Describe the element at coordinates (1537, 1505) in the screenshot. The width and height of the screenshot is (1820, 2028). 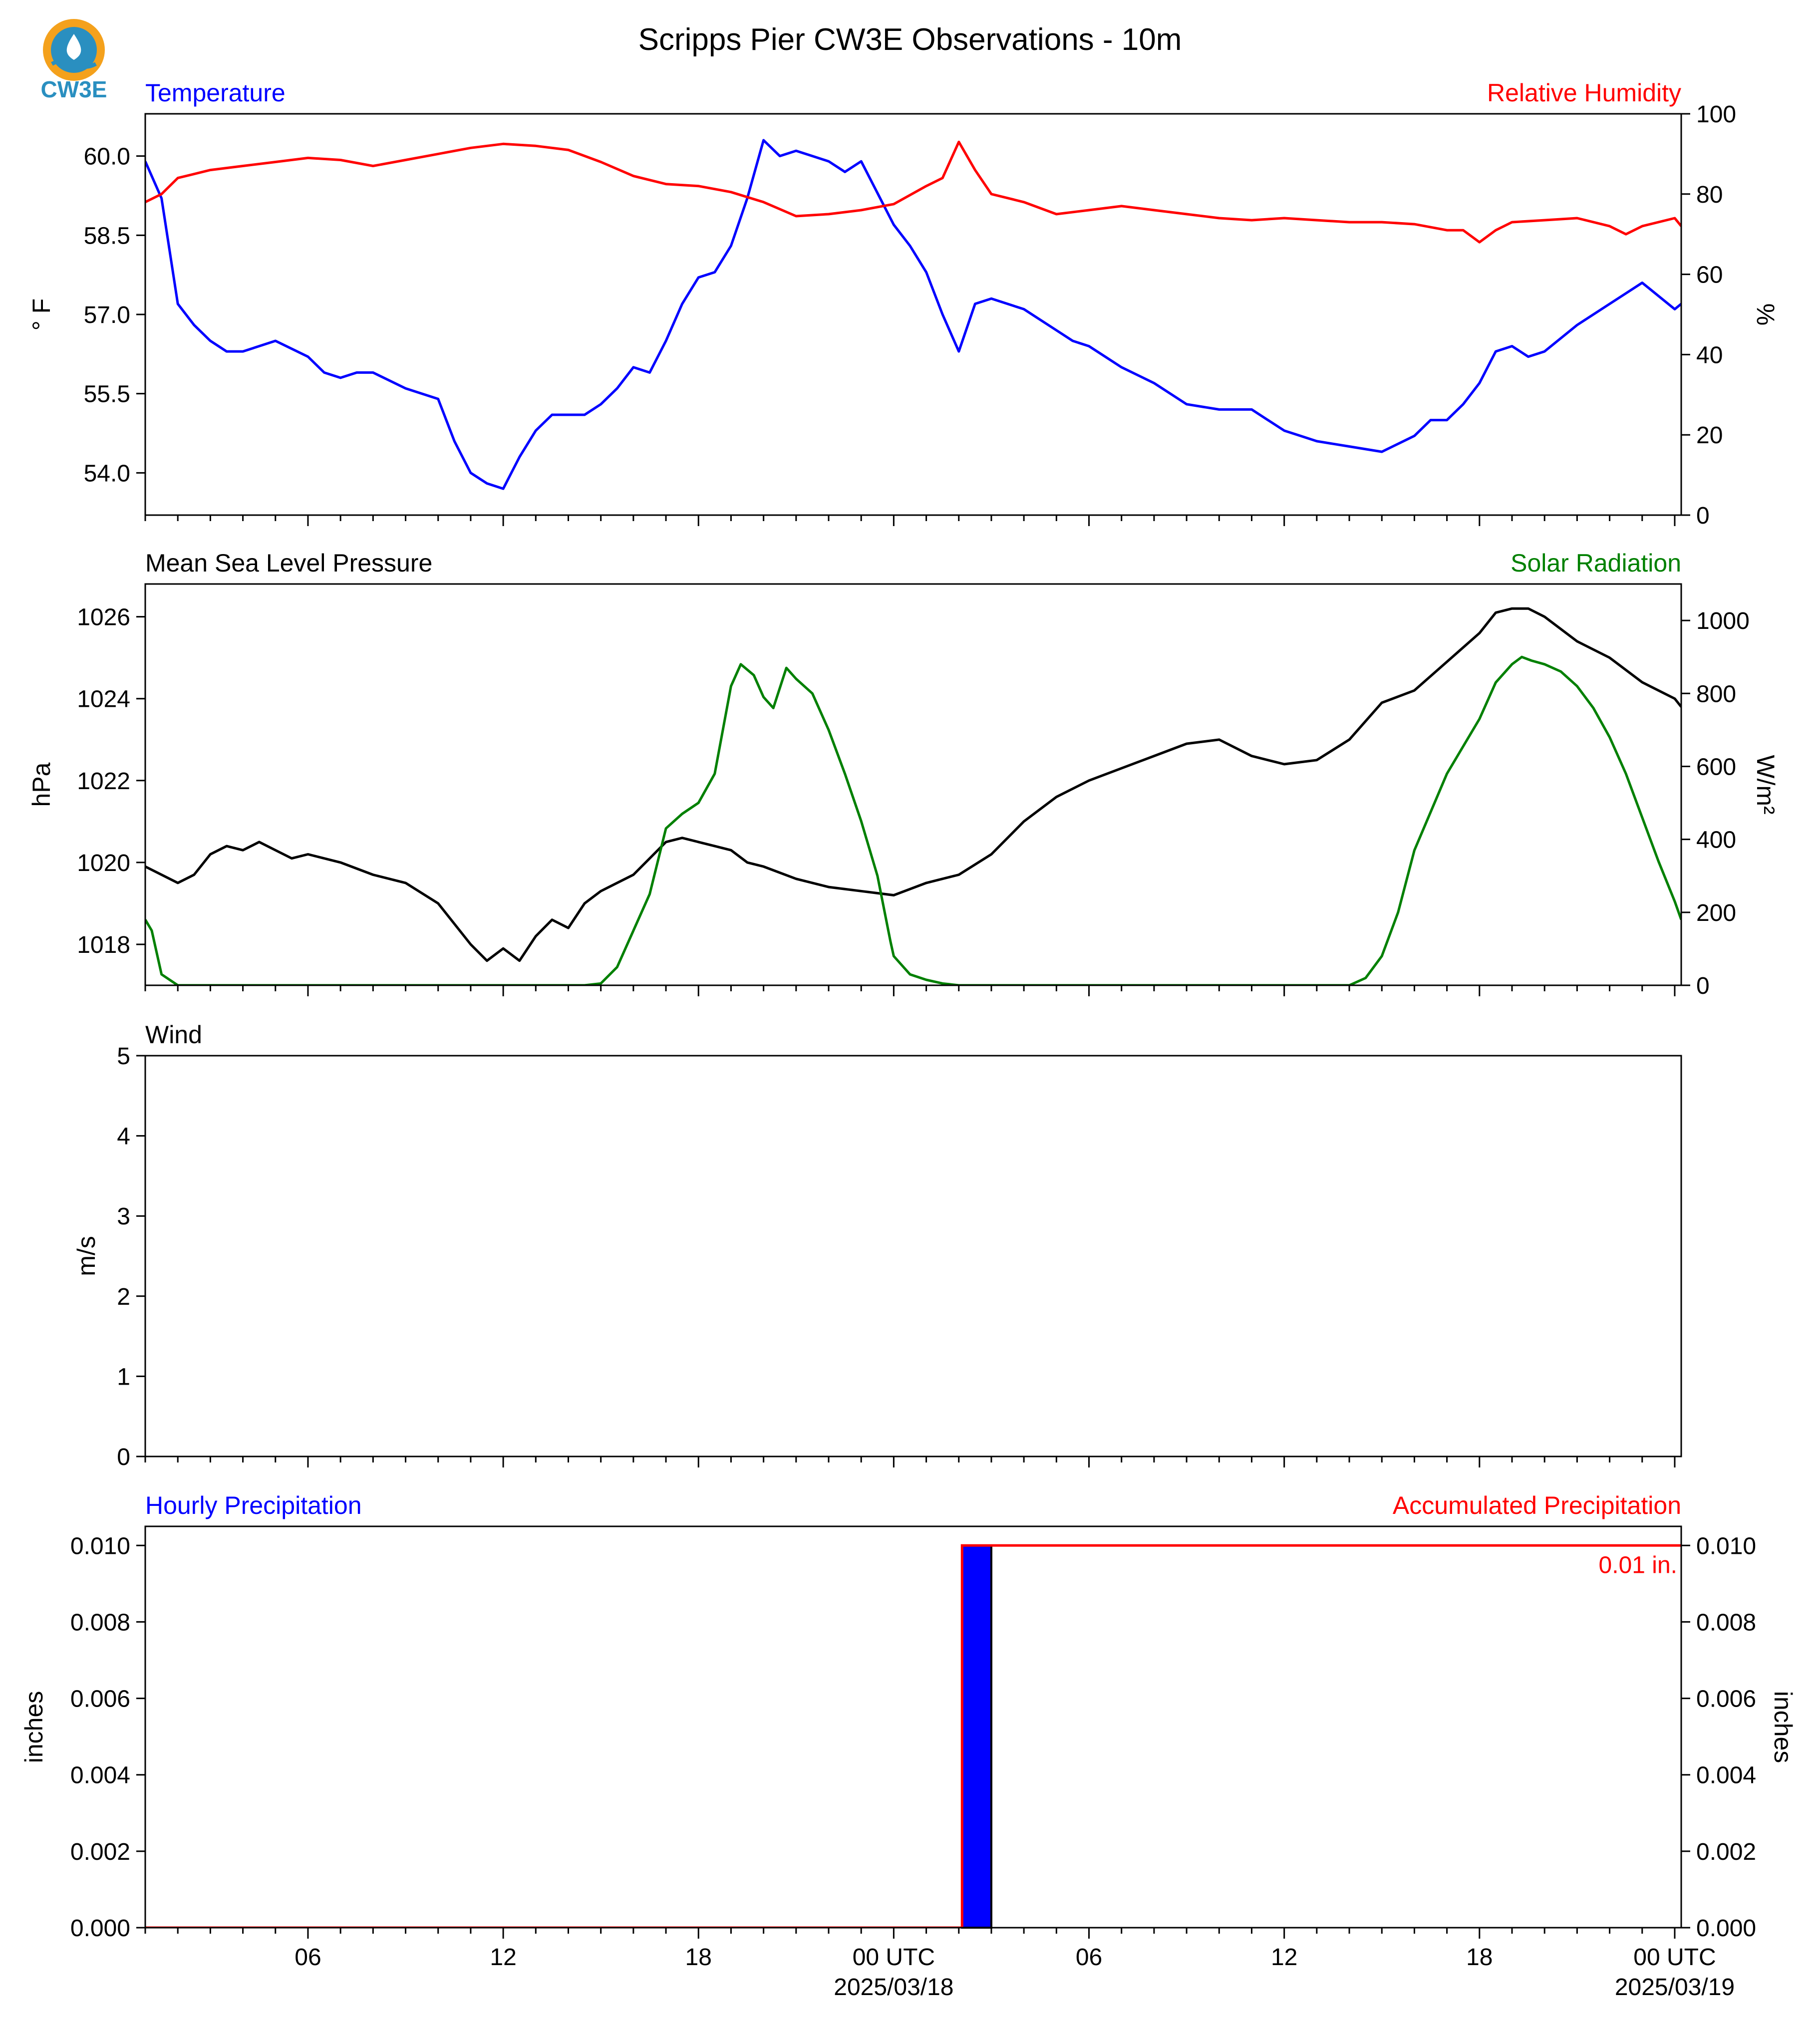
I see `panel-right-title: Accumulated Precipitation` at that location.